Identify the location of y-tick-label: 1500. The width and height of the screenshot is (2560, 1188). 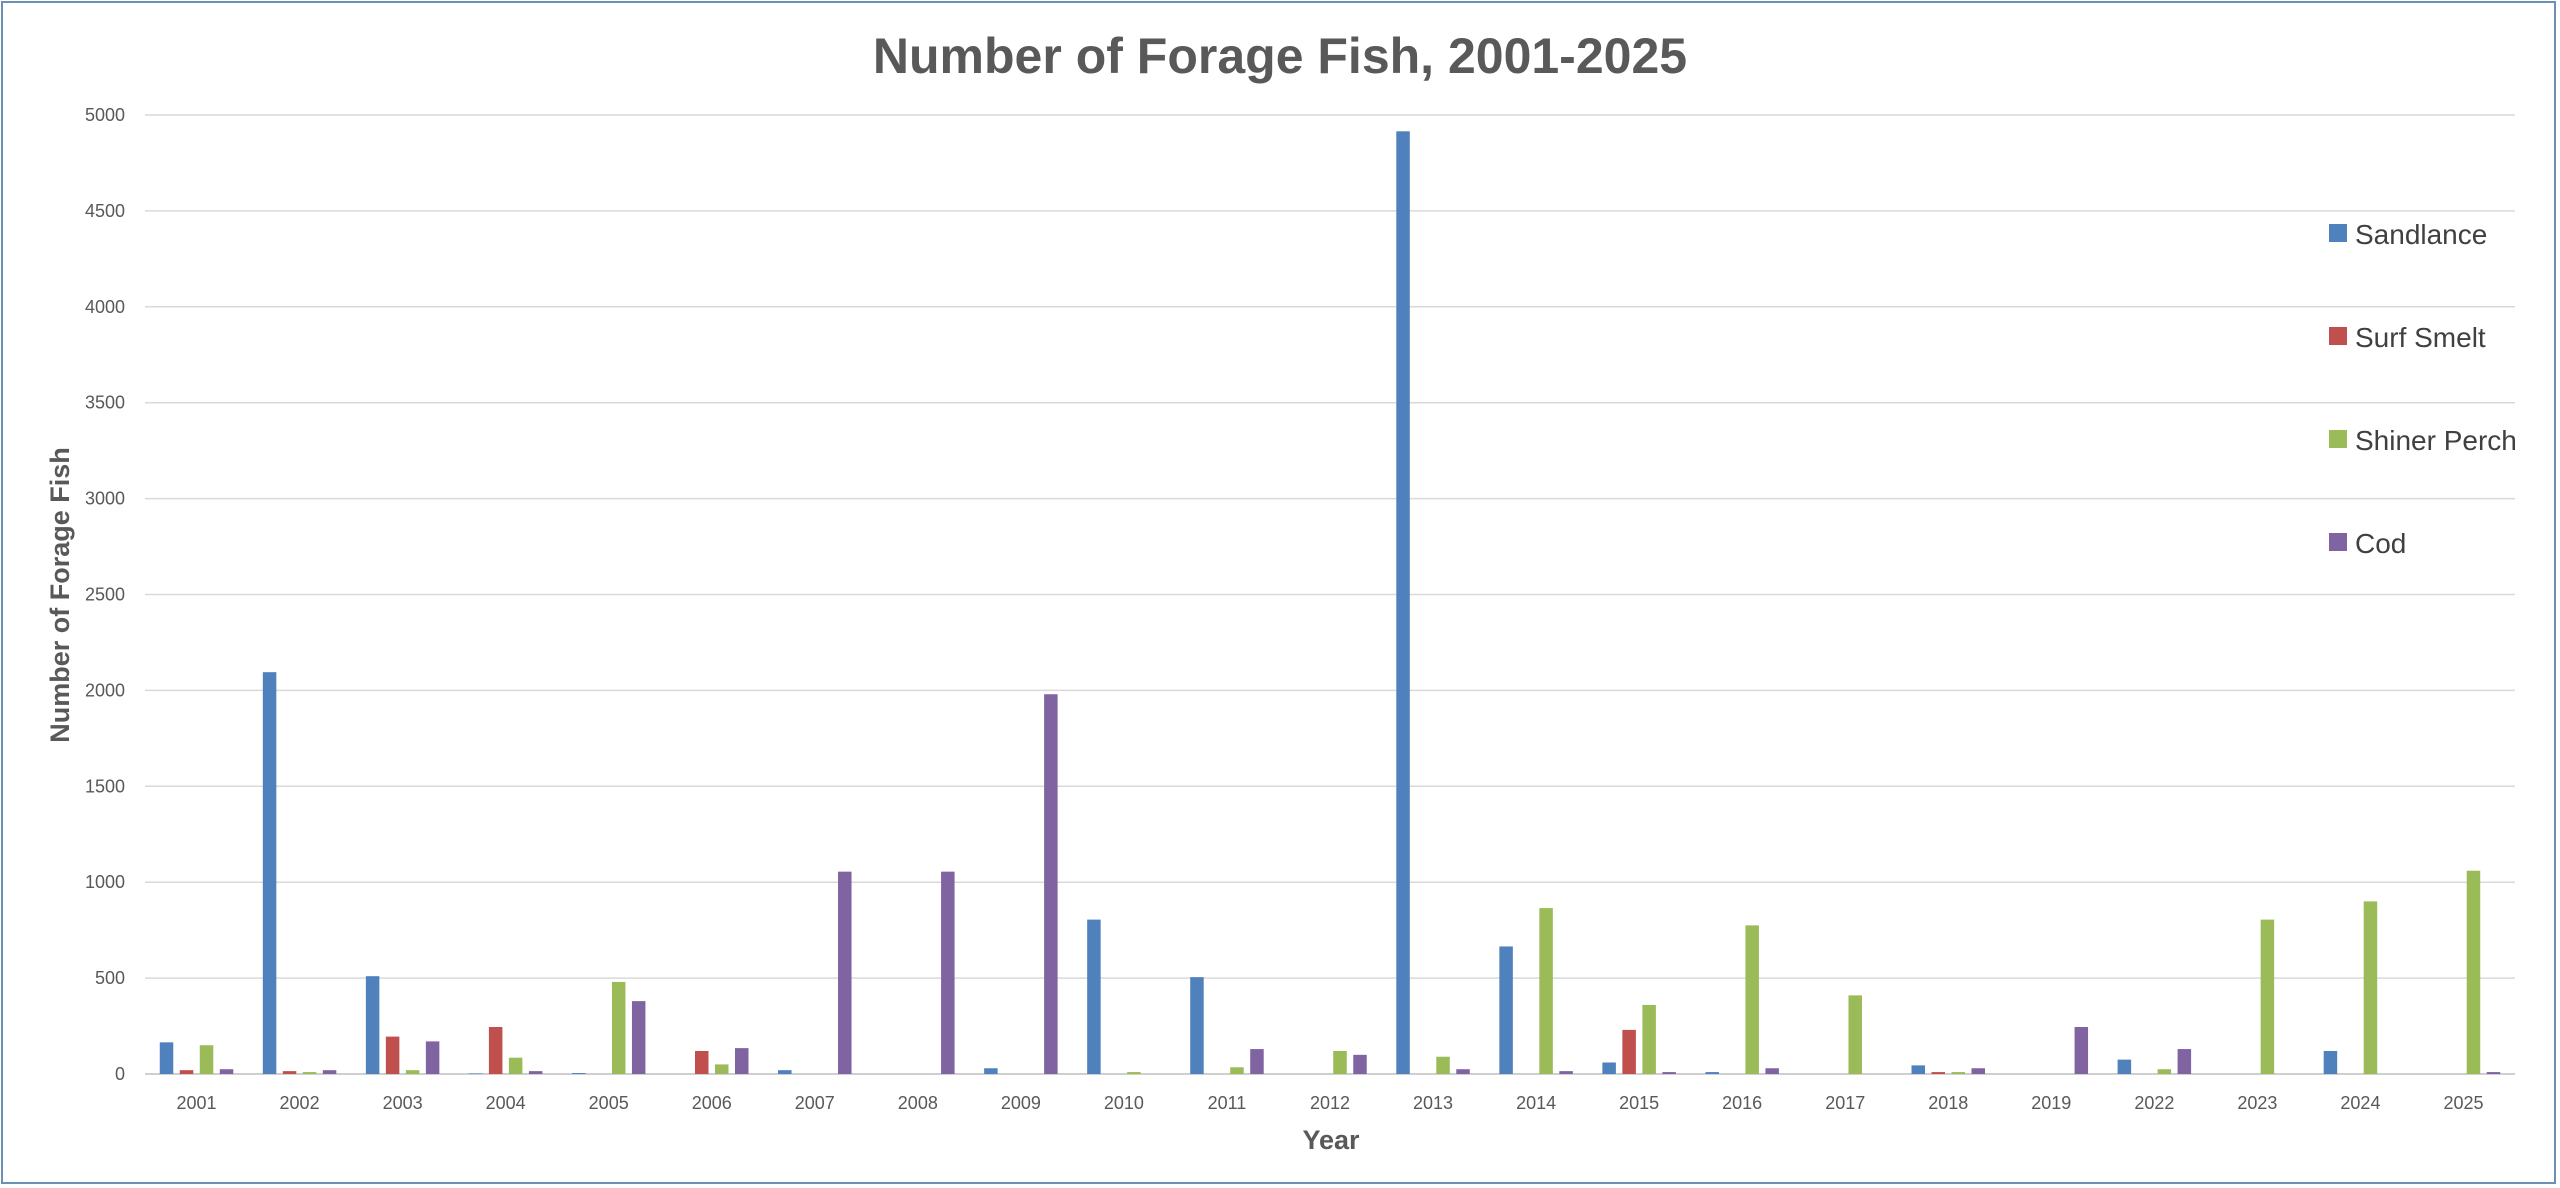
(105, 786).